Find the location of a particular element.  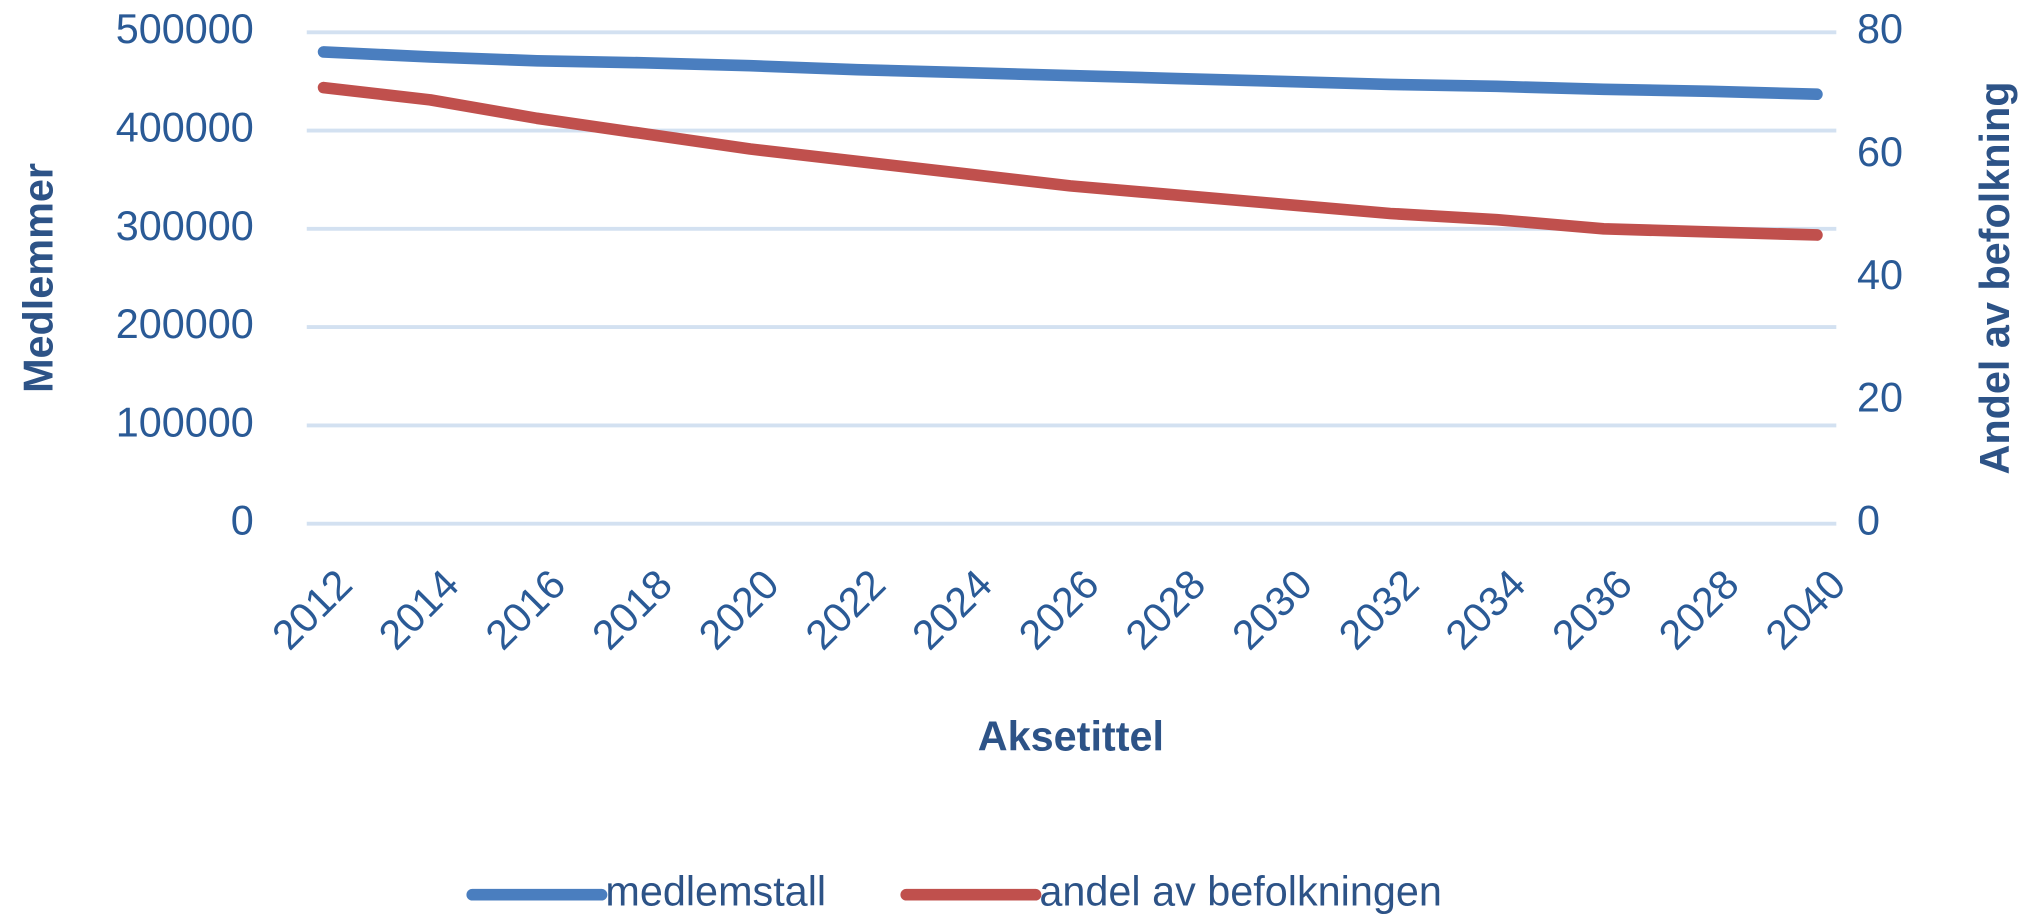

x-tick-label: 2026 is located at coordinates (1059, 610).